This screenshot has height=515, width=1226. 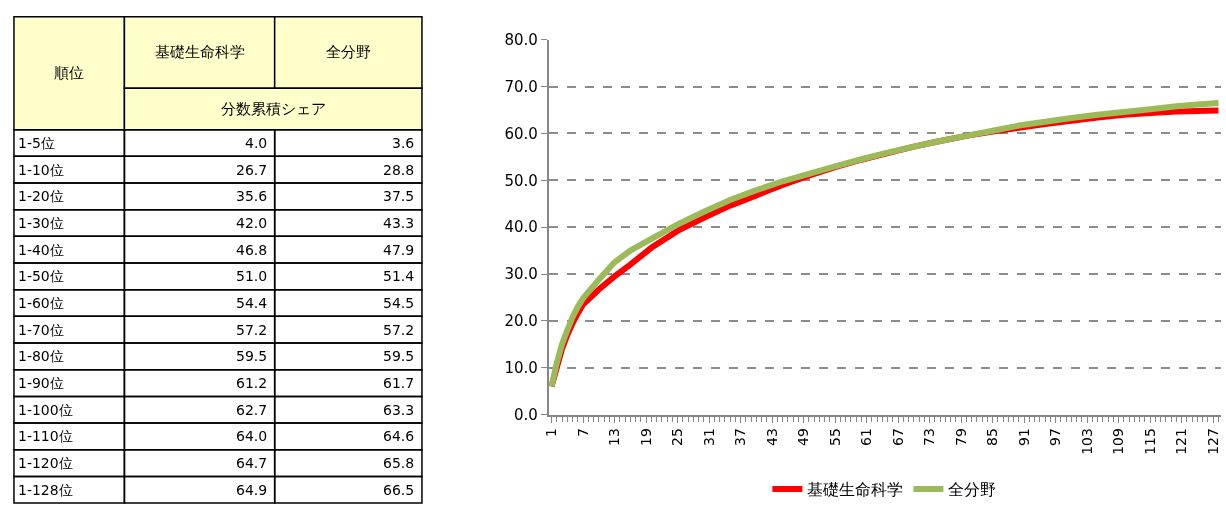 I want to click on x-tick-label: 7, so click(x=582, y=433).